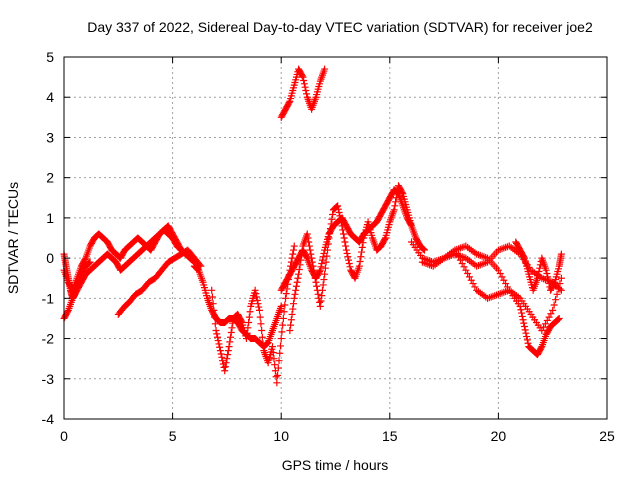 The image size is (640, 480). What do you see at coordinates (538, 266) in the screenshot?
I see `series-track-m` at bounding box center [538, 266].